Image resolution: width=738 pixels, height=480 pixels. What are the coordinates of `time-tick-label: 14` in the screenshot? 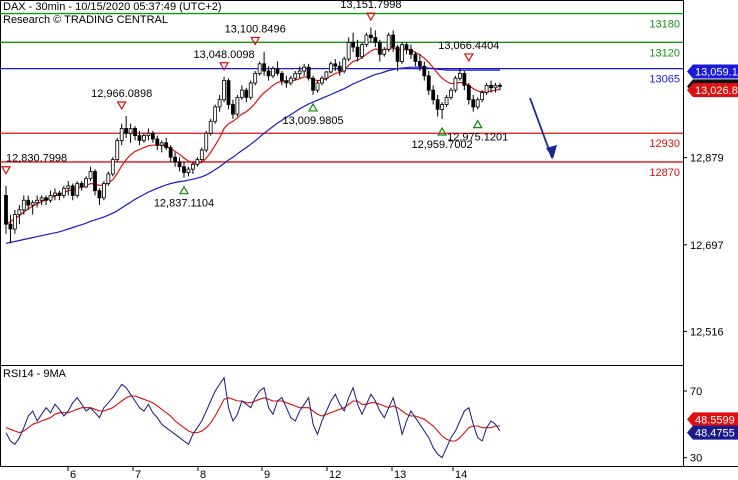 It's located at (461, 474).